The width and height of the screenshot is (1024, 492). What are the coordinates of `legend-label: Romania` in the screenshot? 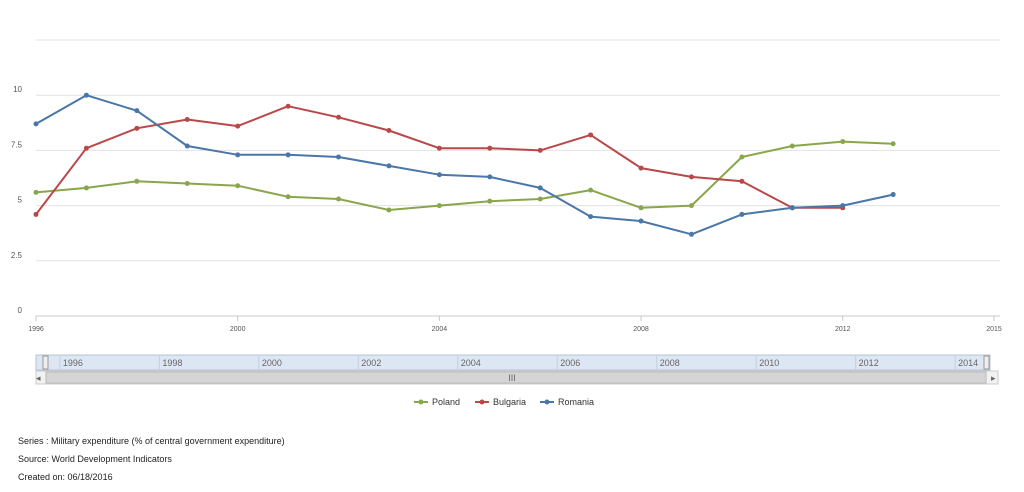 It's located at (576, 402).